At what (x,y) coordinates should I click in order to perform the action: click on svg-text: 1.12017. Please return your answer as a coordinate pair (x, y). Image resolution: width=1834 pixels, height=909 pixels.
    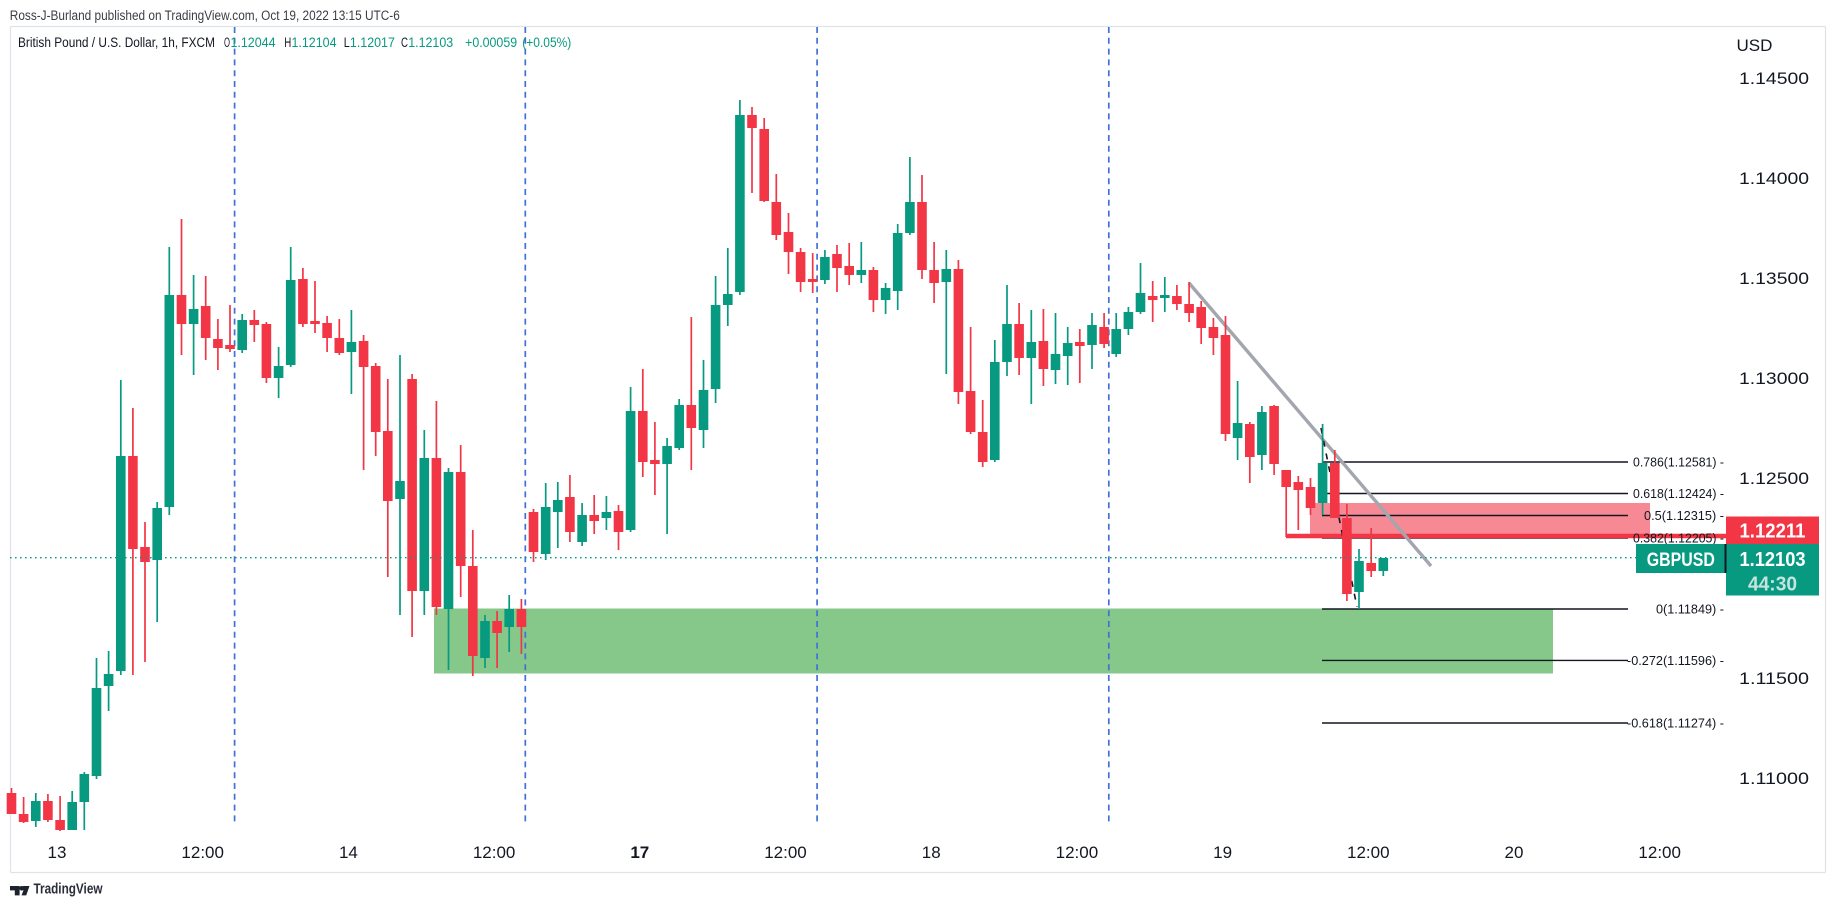
    Looking at the image, I should click on (372, 42).